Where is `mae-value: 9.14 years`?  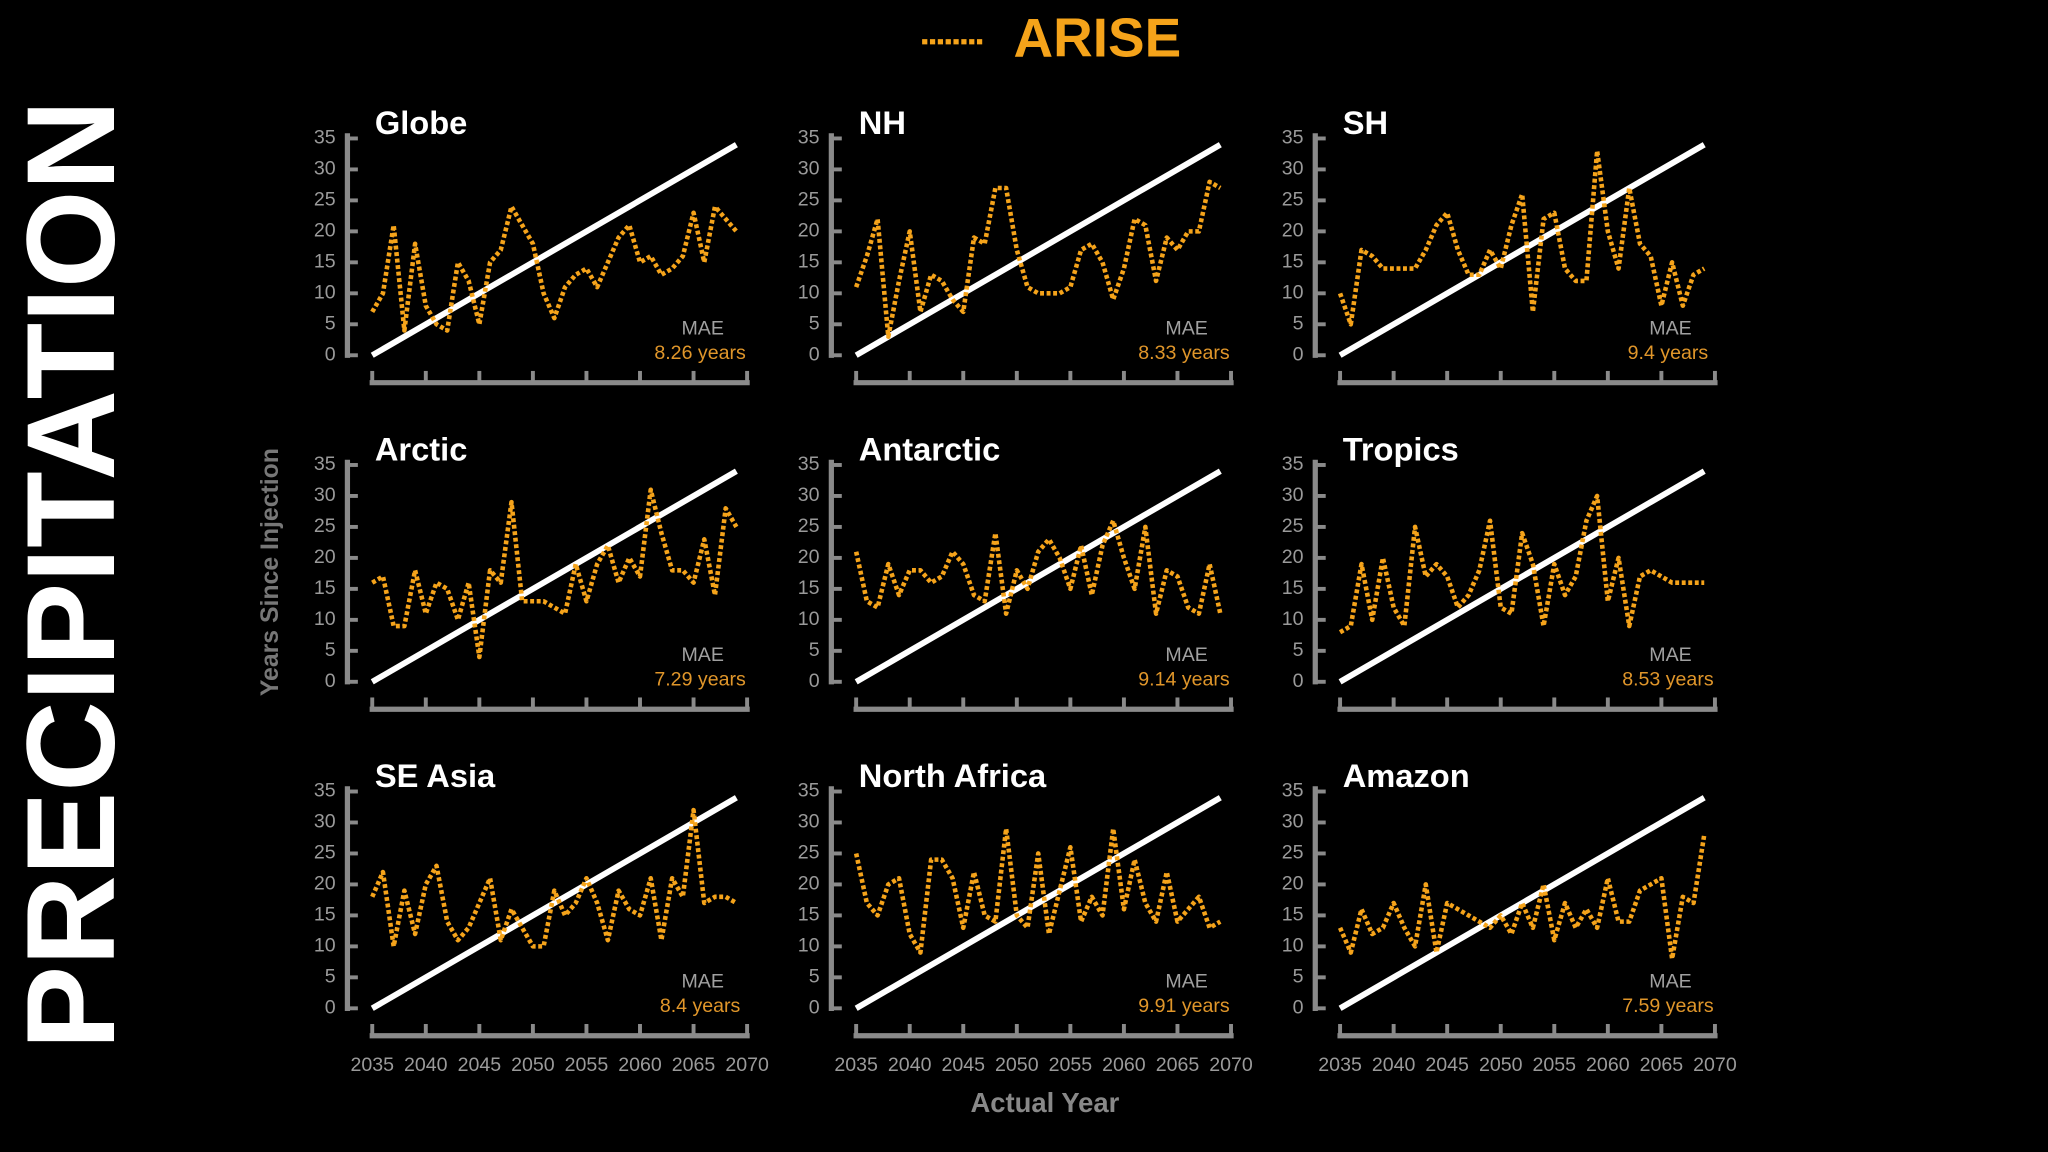
mae-value: 9.14 years is located at coordinates (1184, 680).